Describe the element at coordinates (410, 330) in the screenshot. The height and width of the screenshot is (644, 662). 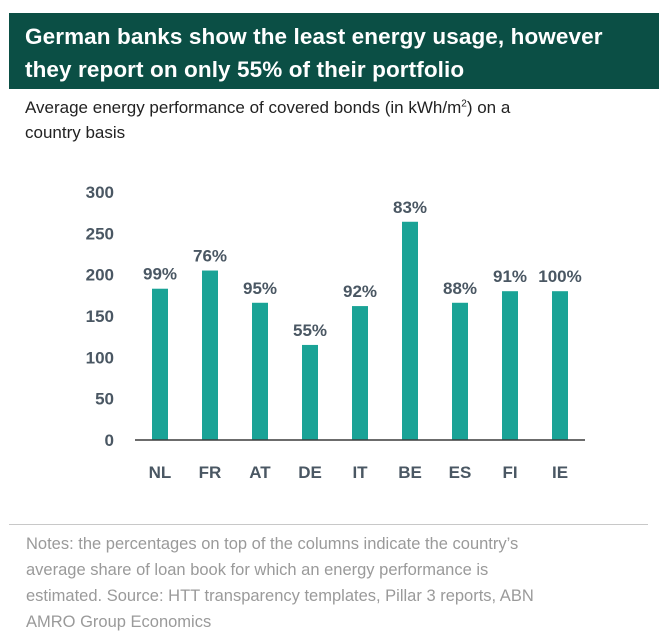
I see `bar-be` at that location.